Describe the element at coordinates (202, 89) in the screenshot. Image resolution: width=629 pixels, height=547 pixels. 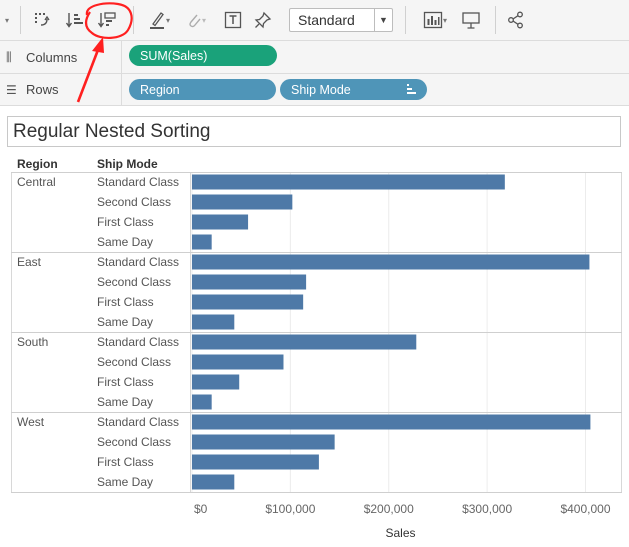
I see `region-pill: Region` at that location.